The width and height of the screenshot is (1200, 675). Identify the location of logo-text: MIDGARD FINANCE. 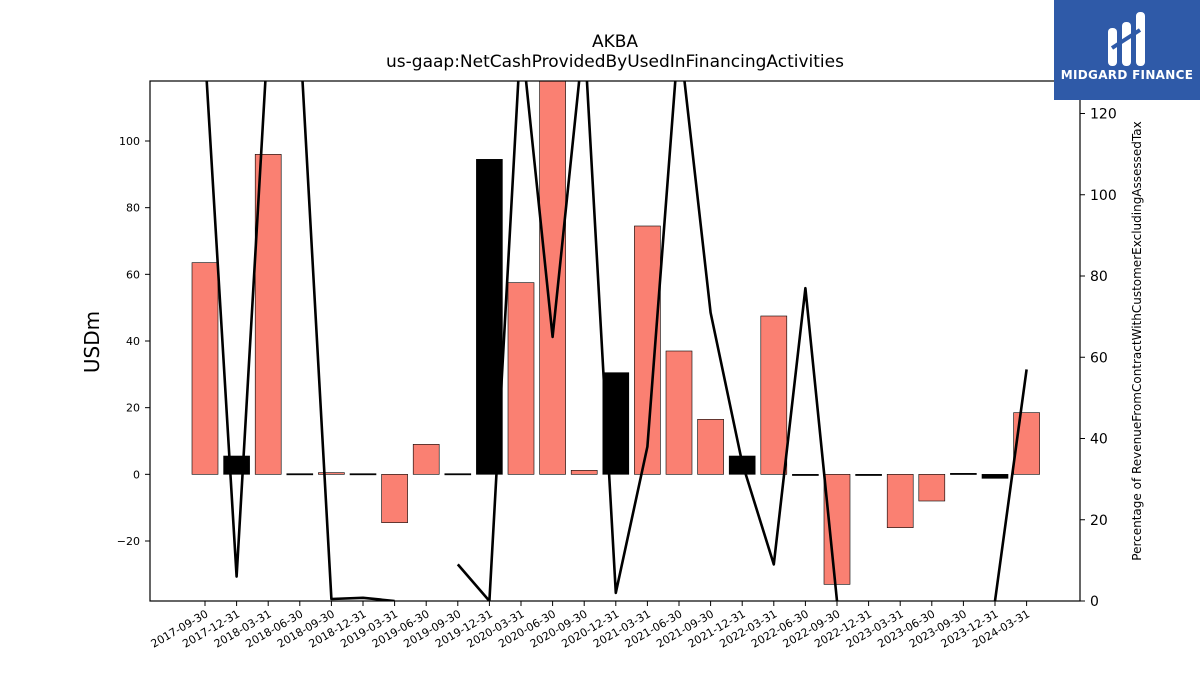
(1127, 75).